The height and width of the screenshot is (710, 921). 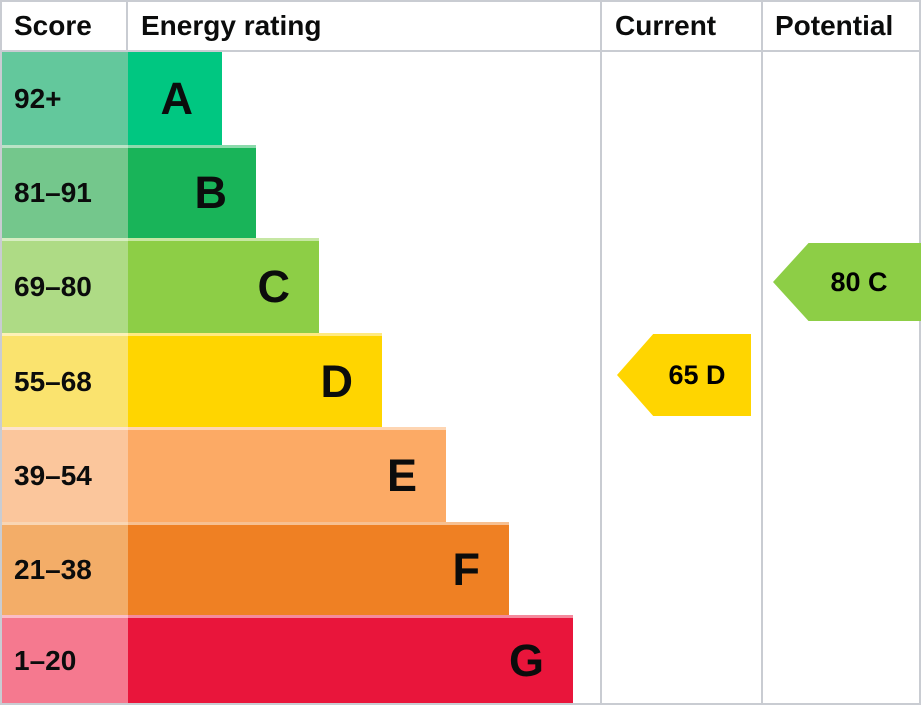 What do you see at coordinates (460, 191) in the screenshot?
I see `rating-row-b: 81–91 B` at bounding box center [460, 191].